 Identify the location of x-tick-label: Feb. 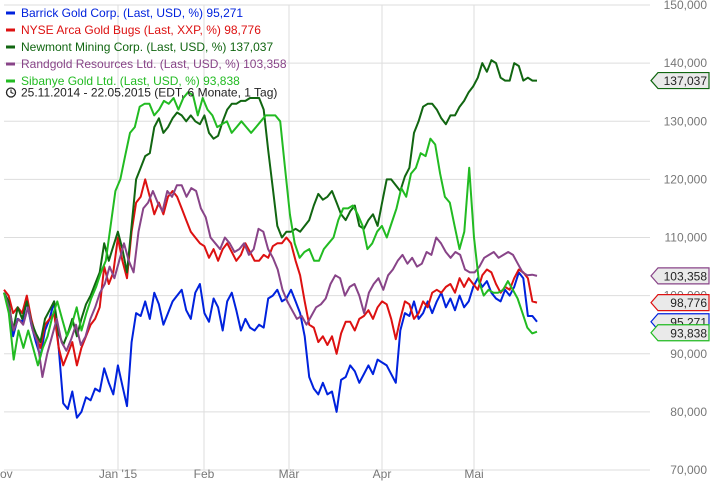
(204, 474).